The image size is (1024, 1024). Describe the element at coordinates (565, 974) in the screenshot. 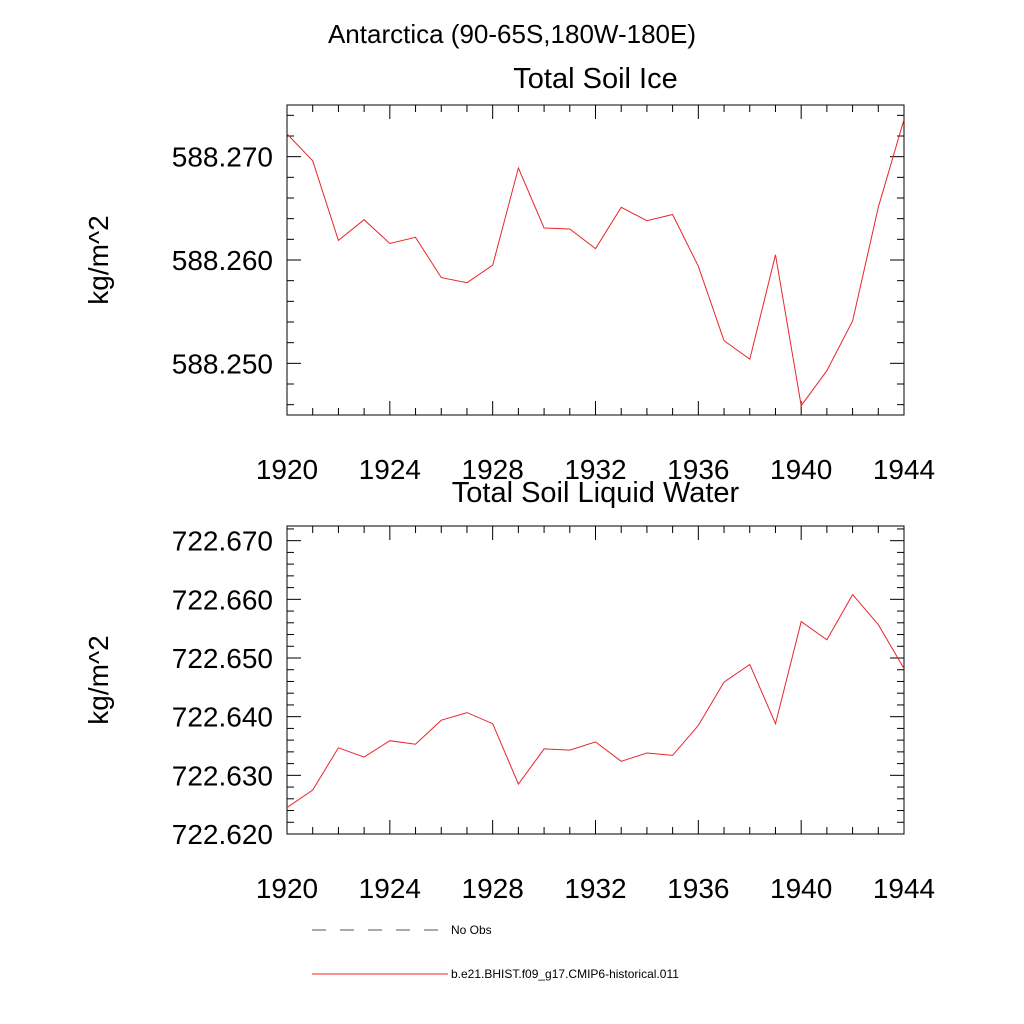

I see `legend-label-model: b.e21.BHIST.f09_g17.CMIP6-historical.011` at that location.